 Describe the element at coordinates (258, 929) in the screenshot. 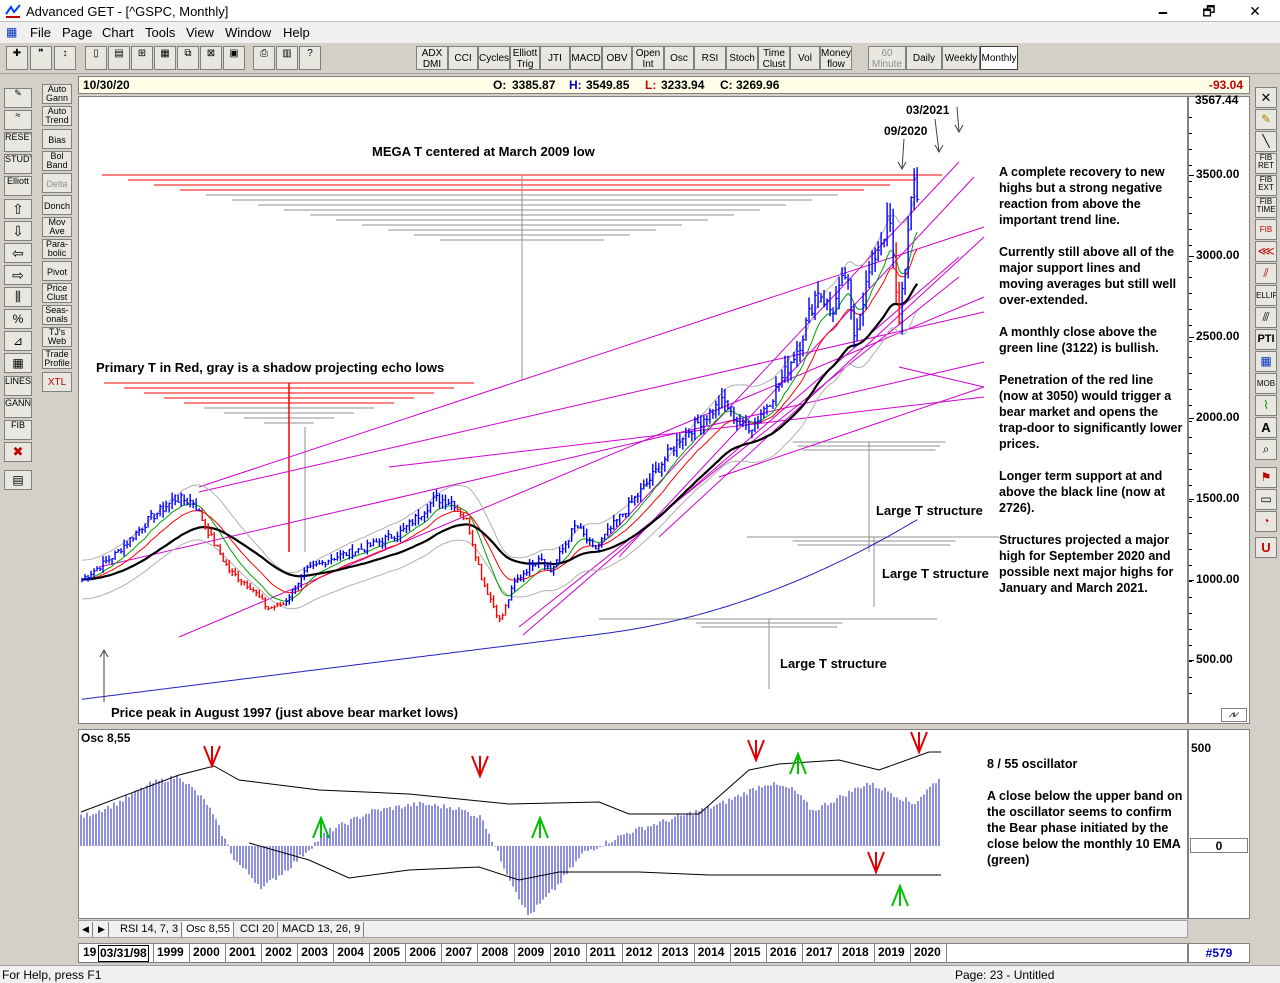

I see `tab-cci: CCI 20` at that location.